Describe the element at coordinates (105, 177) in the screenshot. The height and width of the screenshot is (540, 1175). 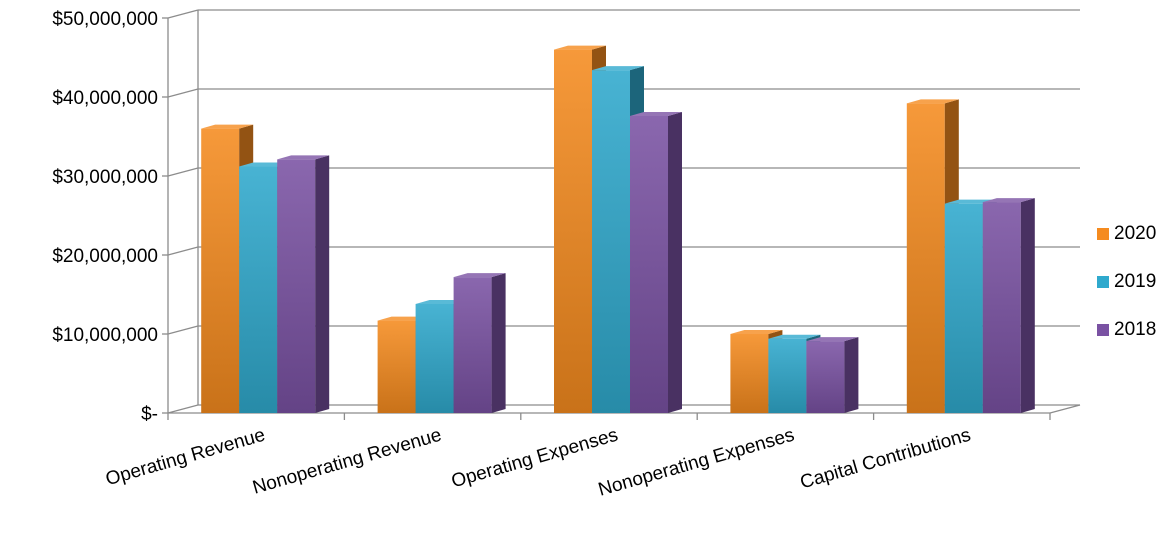
I see `y-tick-label: $30,000,000` at that location.